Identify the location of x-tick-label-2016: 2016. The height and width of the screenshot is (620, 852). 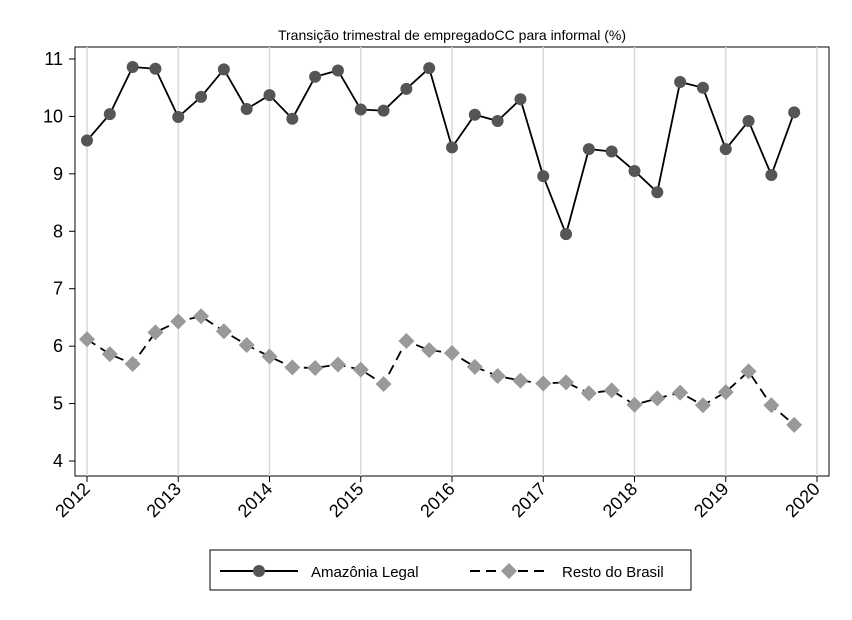
(437, 500).